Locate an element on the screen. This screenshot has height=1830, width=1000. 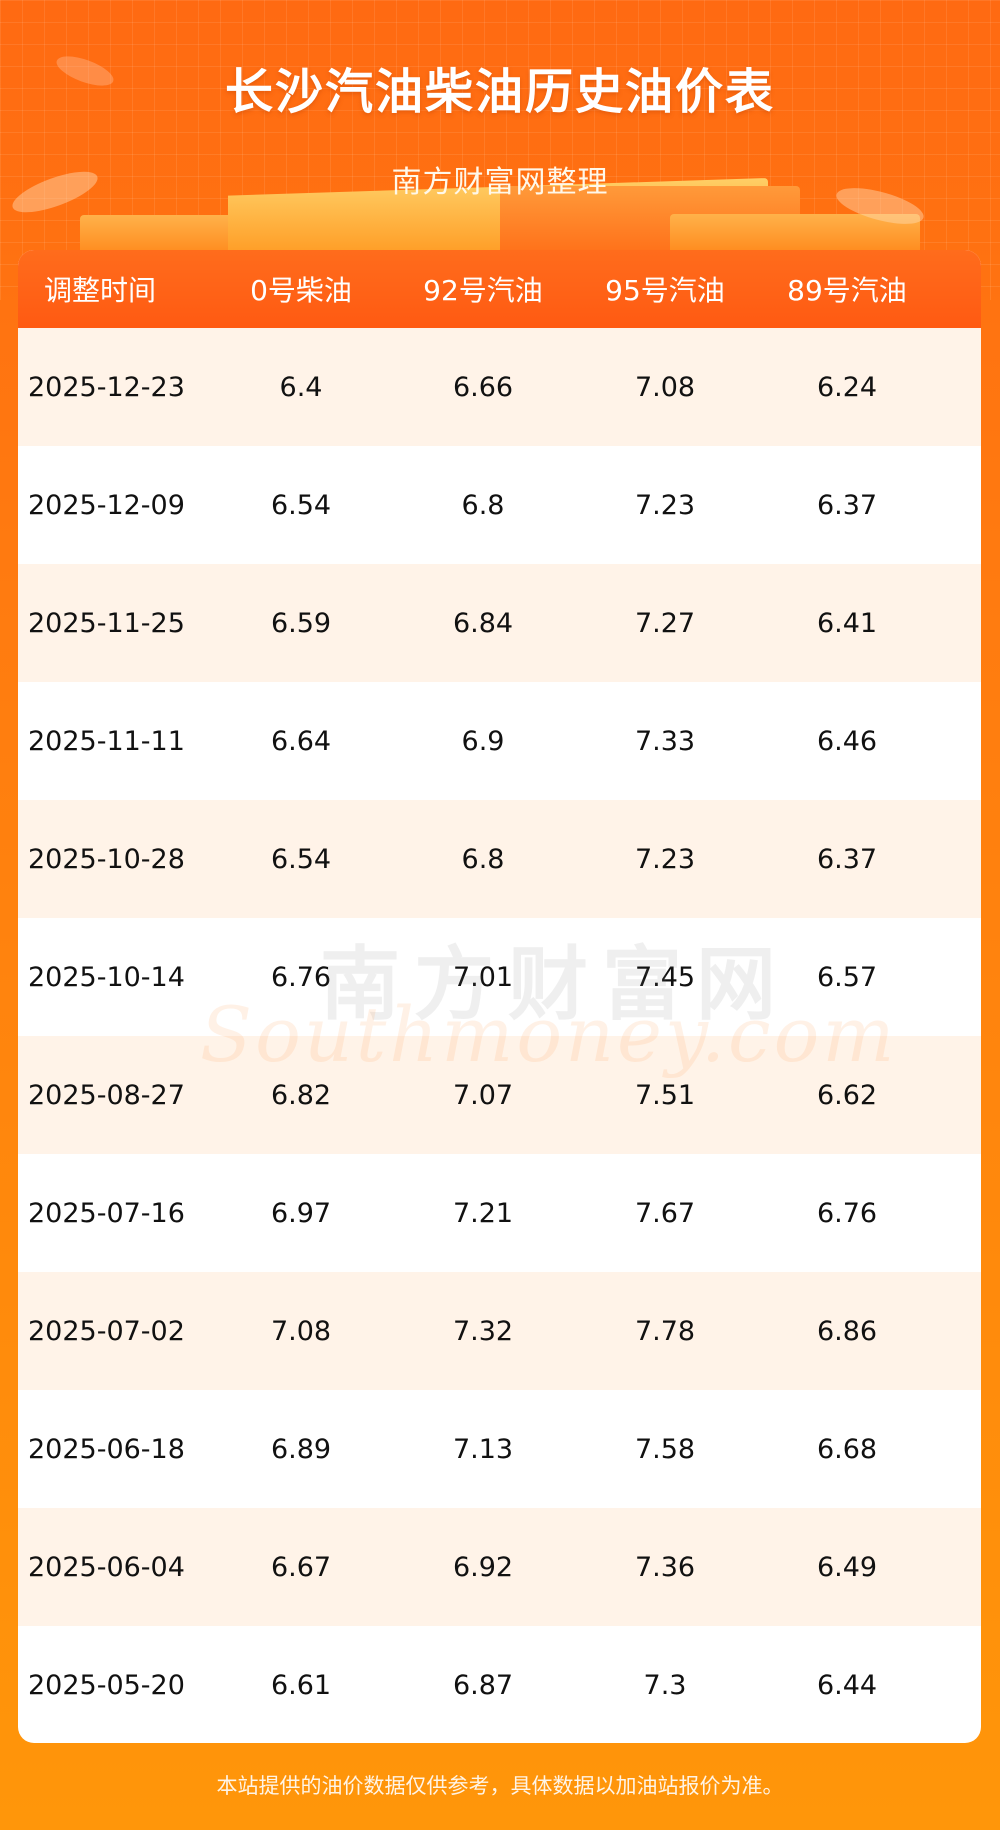
cell-diesel-0: 6.61 is located at coordinates (301, 1685).